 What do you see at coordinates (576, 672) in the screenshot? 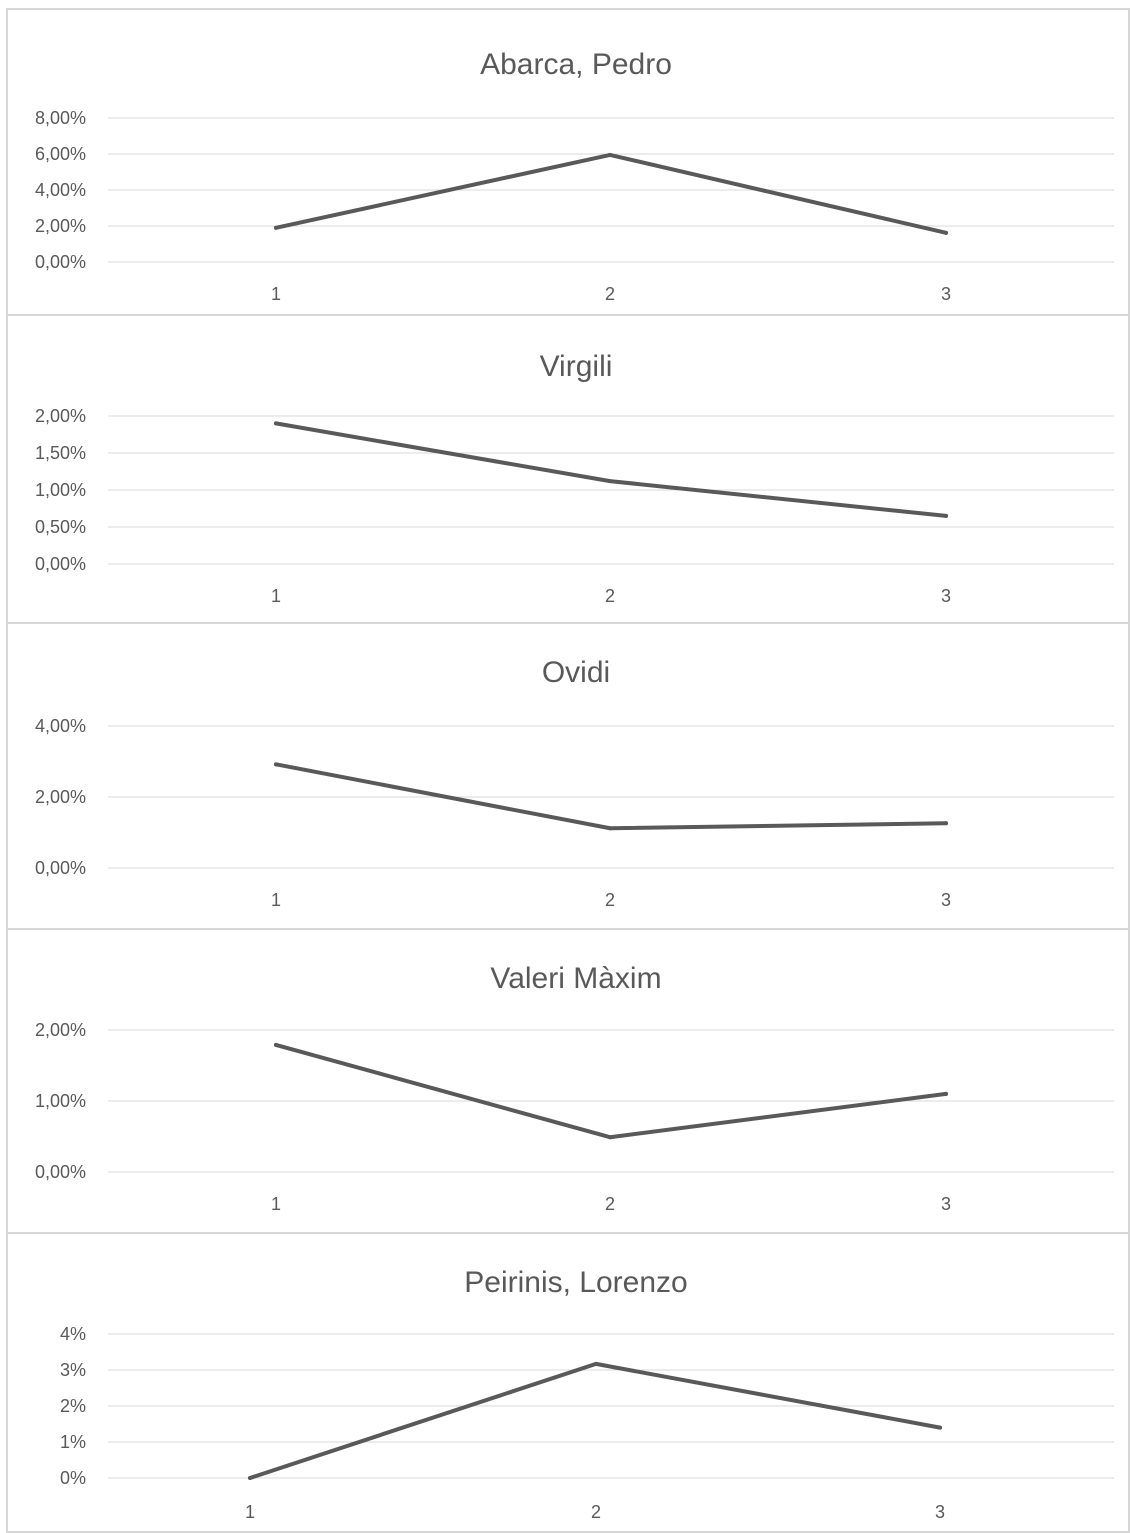
I see `chart-title: Ovidi` at bounding box center [576, 672].